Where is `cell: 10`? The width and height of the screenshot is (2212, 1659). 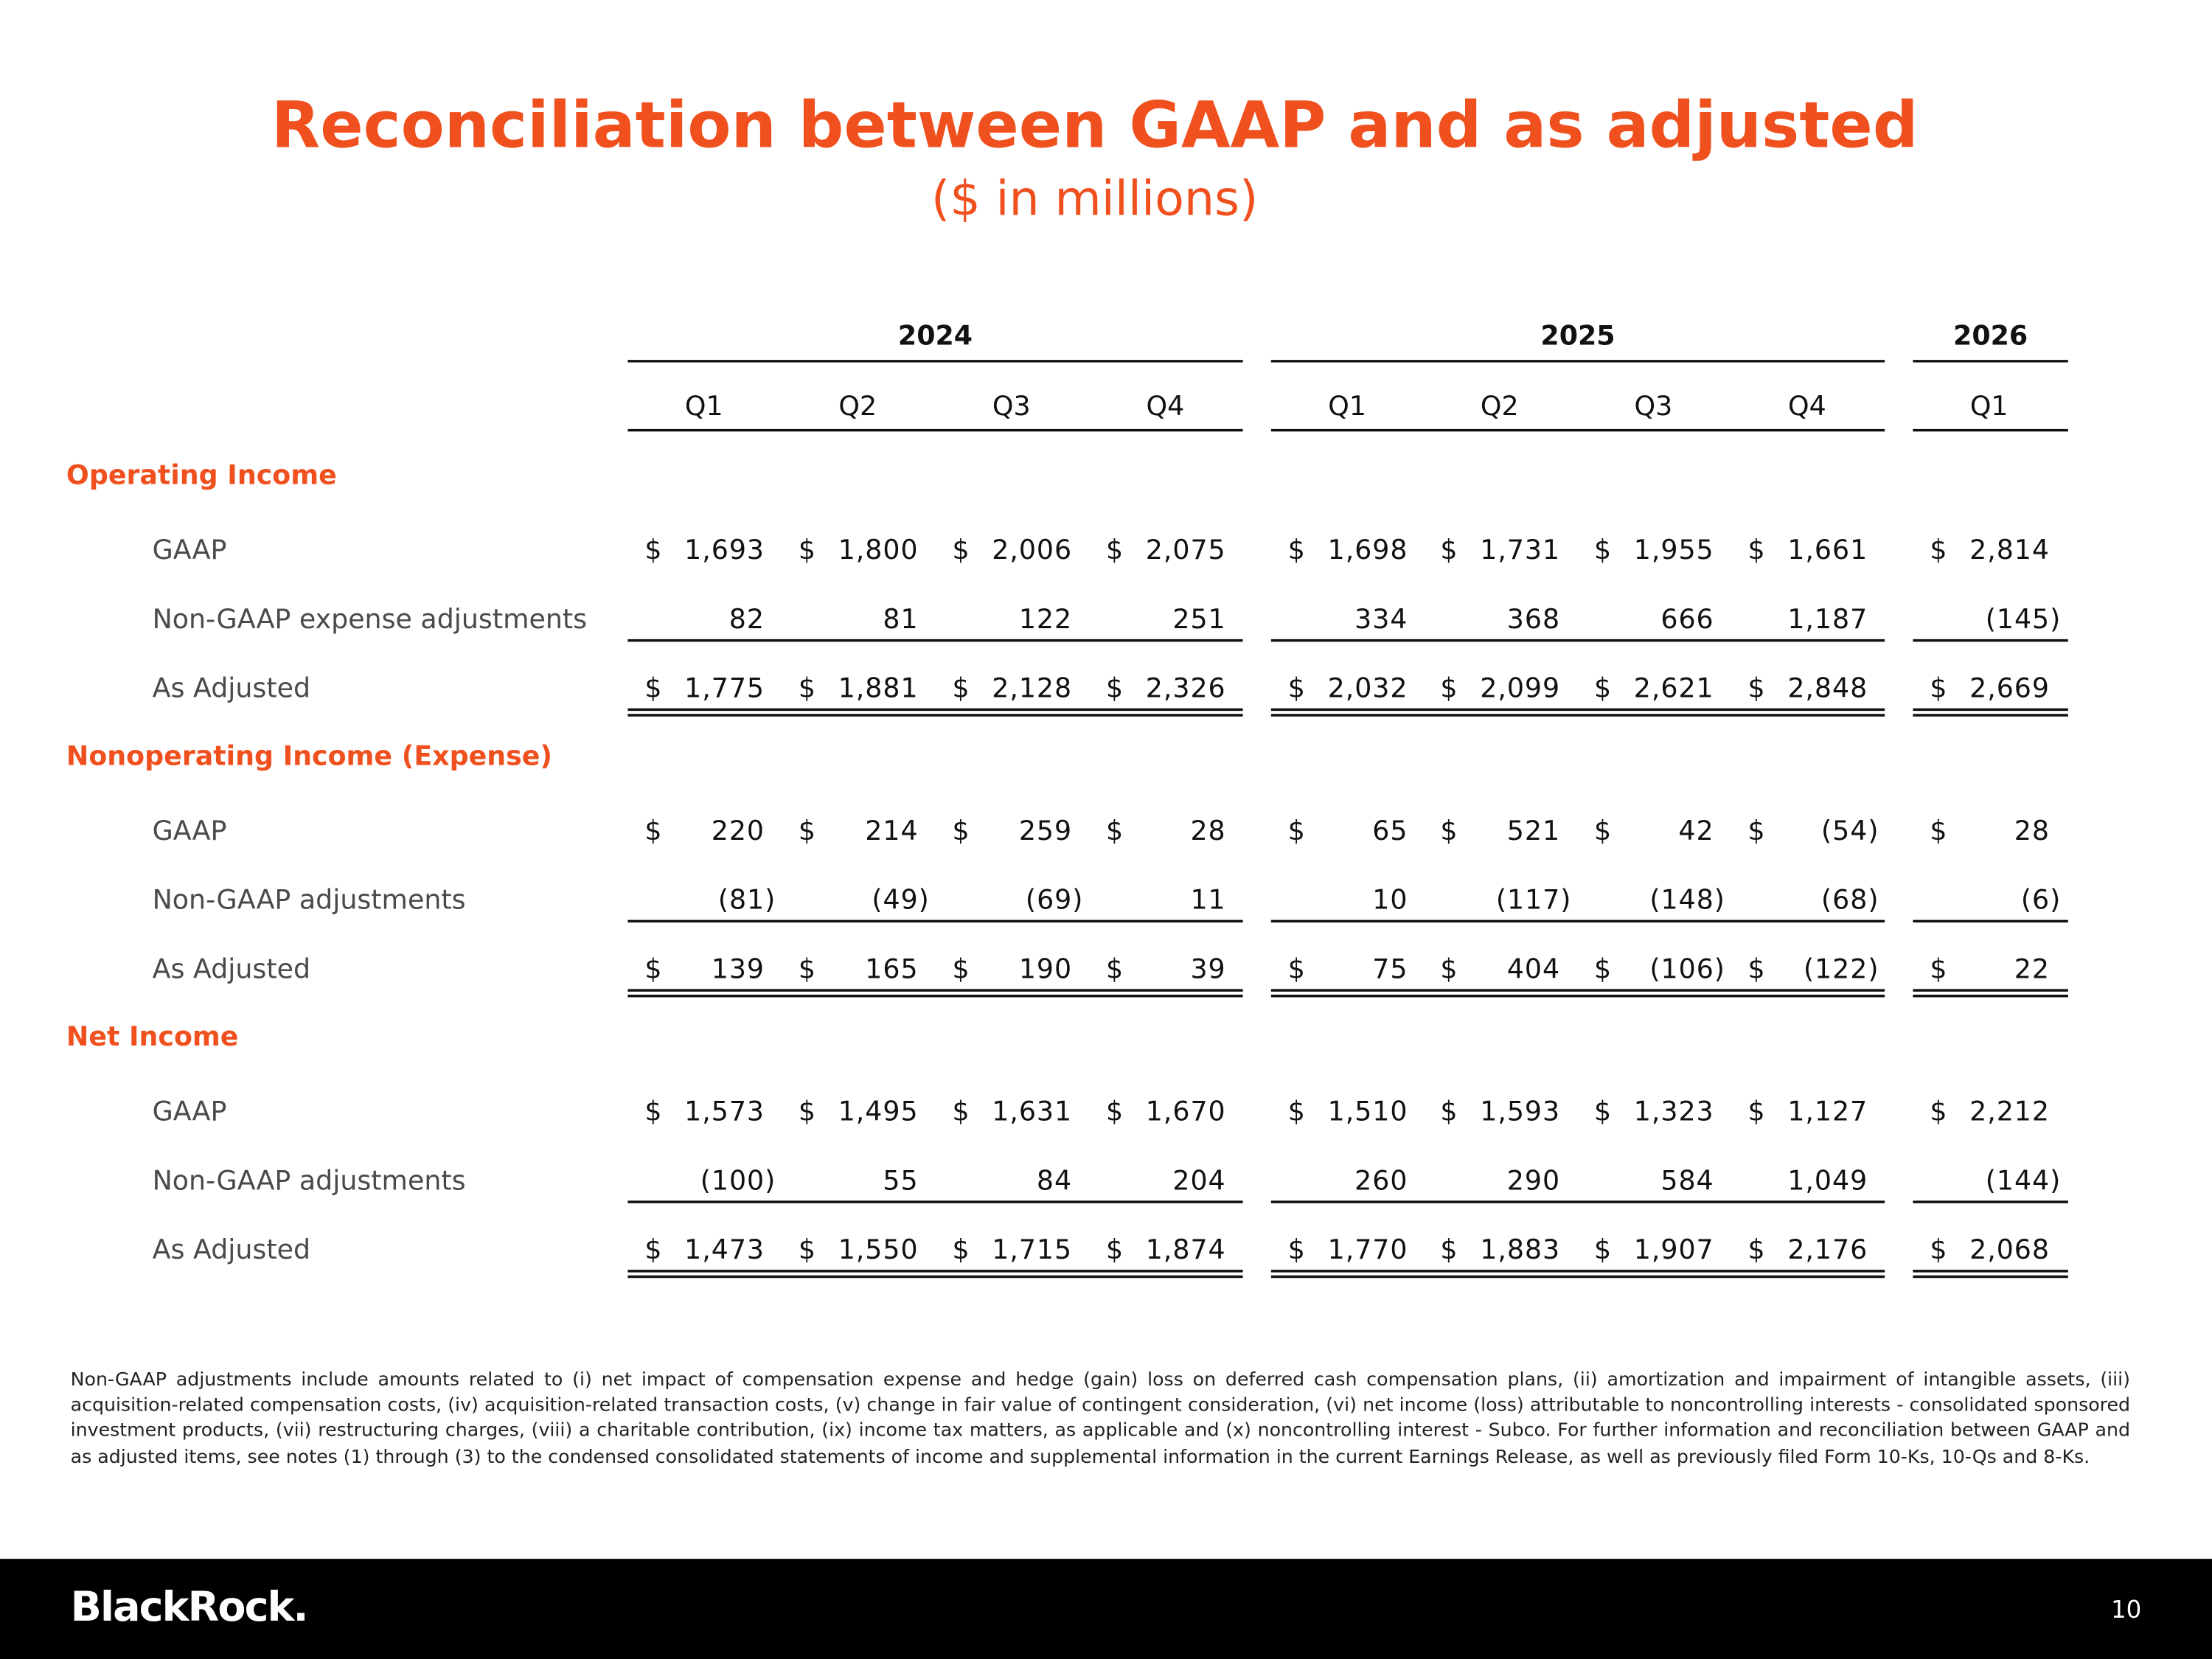
cell: 10 is located at coordinates (1390, 900).